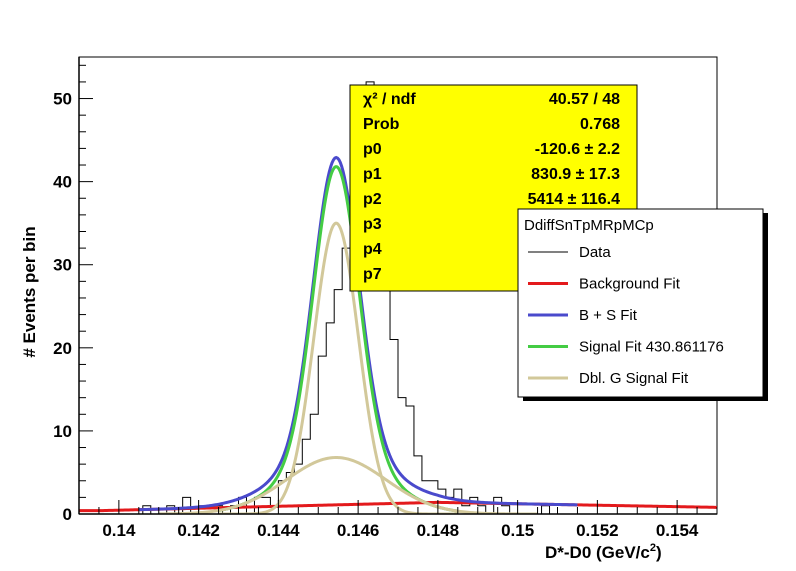 The width and height of the screenshot is (796, 571). I want to click on x-tick-label: 0.142, so click(198, 530).